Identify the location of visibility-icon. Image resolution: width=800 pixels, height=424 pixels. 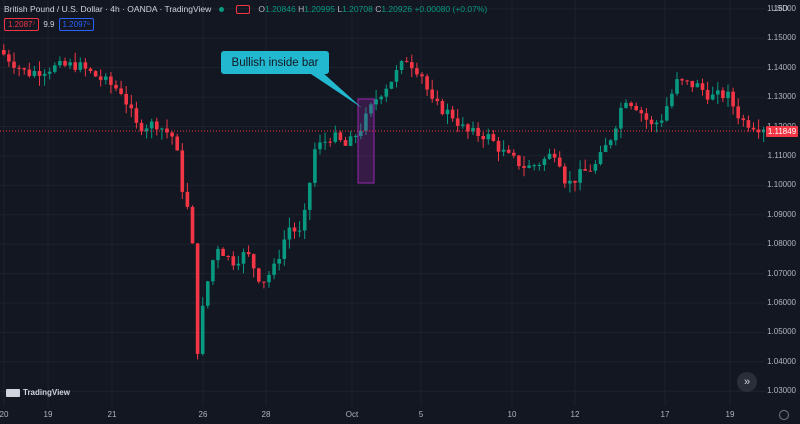
(242, 10).